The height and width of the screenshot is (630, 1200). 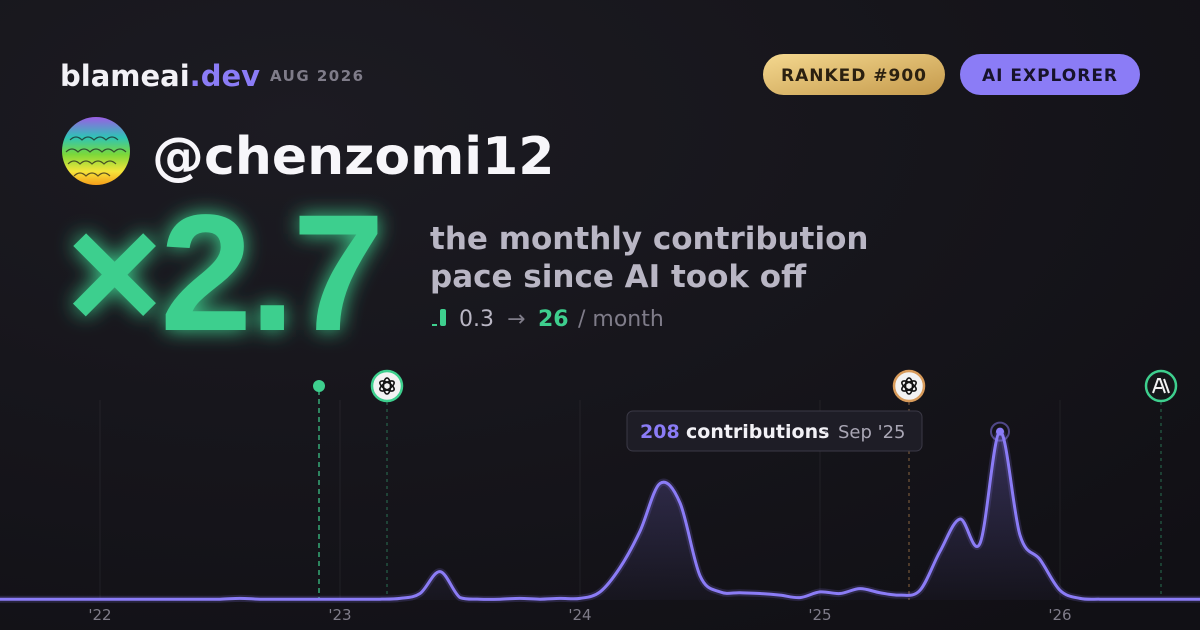 What do you see at coordinates (125, 76) in the screenshot?
I see `brand-name: blameai` at bounding box center [125, 76].